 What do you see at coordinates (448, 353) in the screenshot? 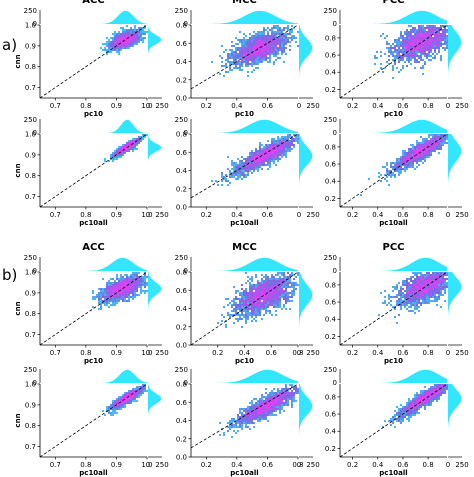
I see `right-hist-tick-label: 0` at bounding box center [448, 353].